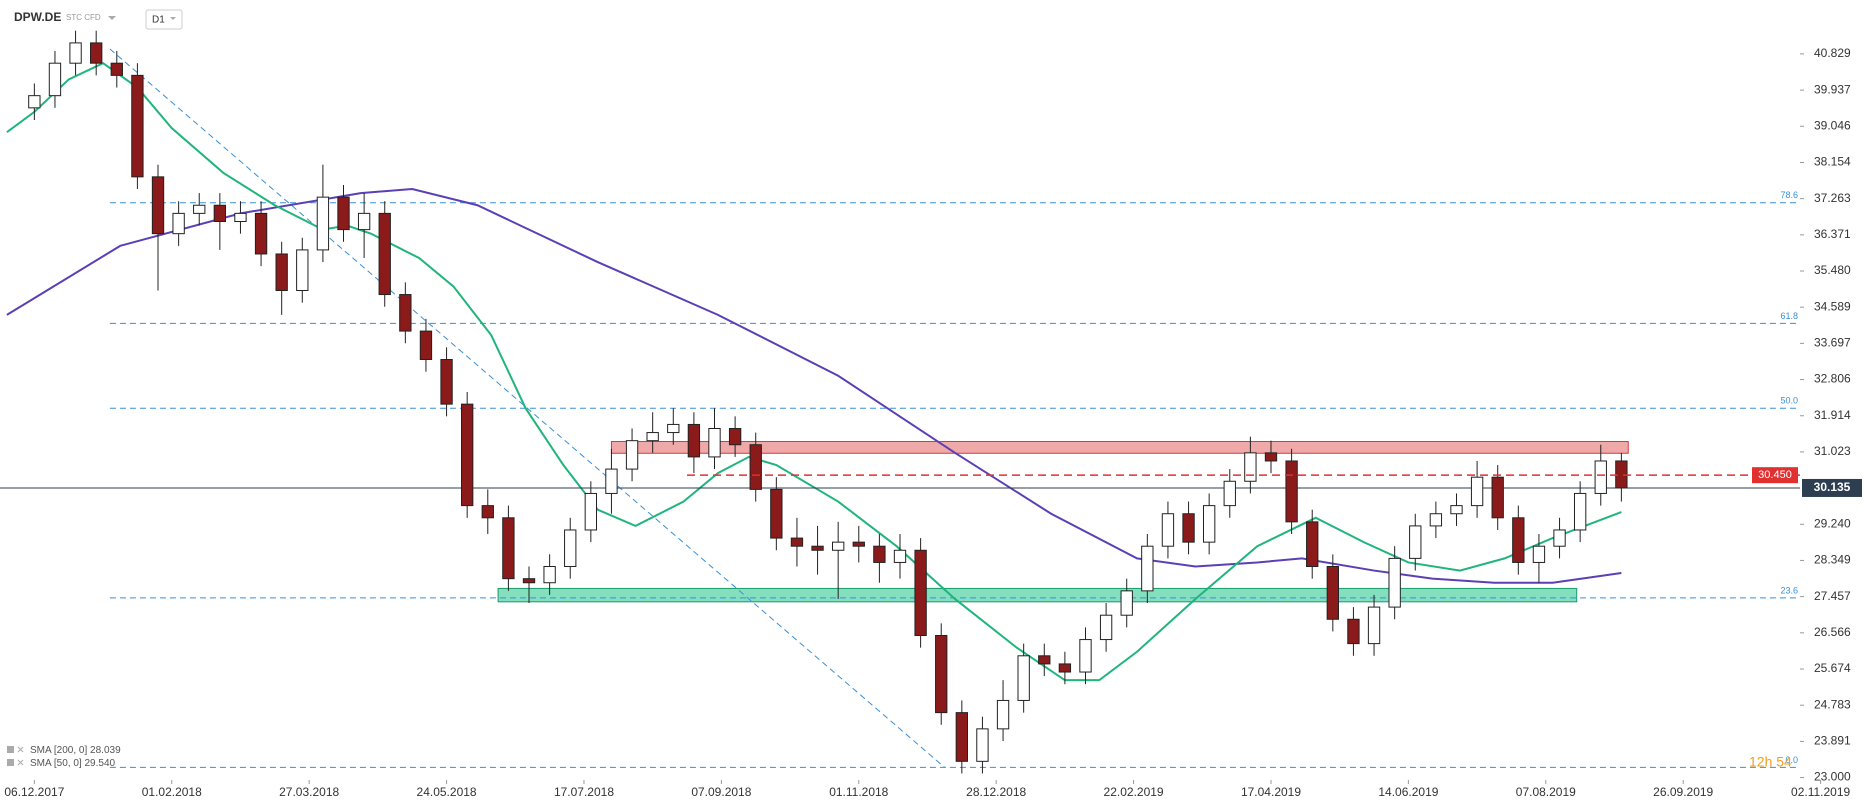 The height and width of the screenshot is (805, 1866). Describe the element at coordinates (1832, 343) in the screenshot. I see `y-tick-label: 33.697` at that location.